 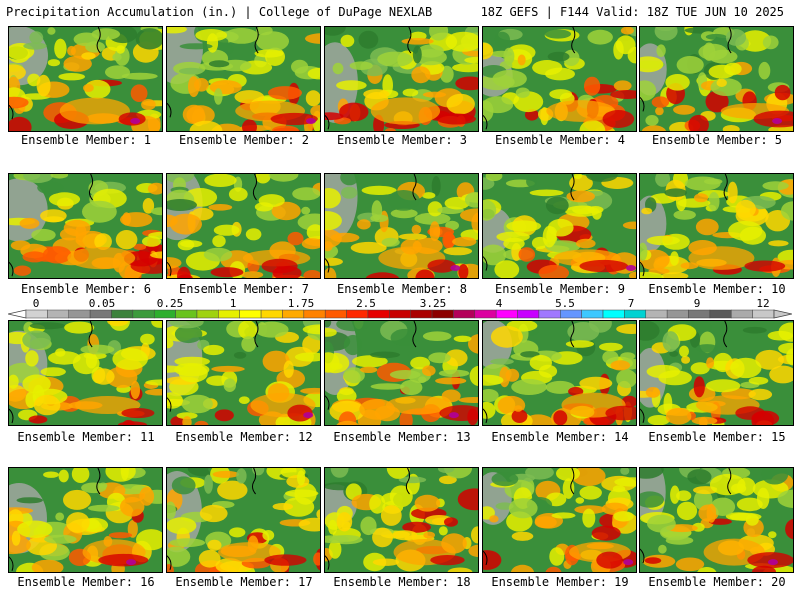 What do you see at coordinates (400, 314) in the screenshot?
I see `colorbar` at bounding box center [400, 314].